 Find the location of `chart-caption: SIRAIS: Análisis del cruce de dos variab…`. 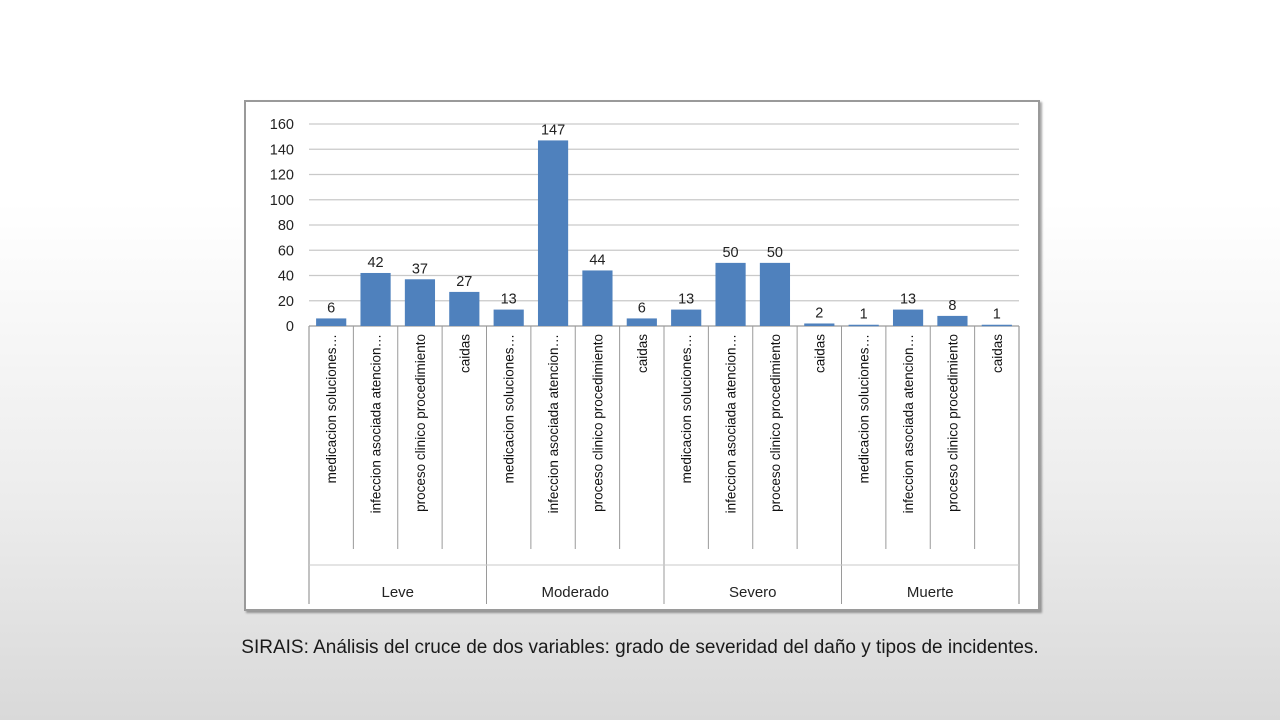

chart-caption: SIRAIS: Análisis del cruce de dos variab… is located at coordinates (640, 647).